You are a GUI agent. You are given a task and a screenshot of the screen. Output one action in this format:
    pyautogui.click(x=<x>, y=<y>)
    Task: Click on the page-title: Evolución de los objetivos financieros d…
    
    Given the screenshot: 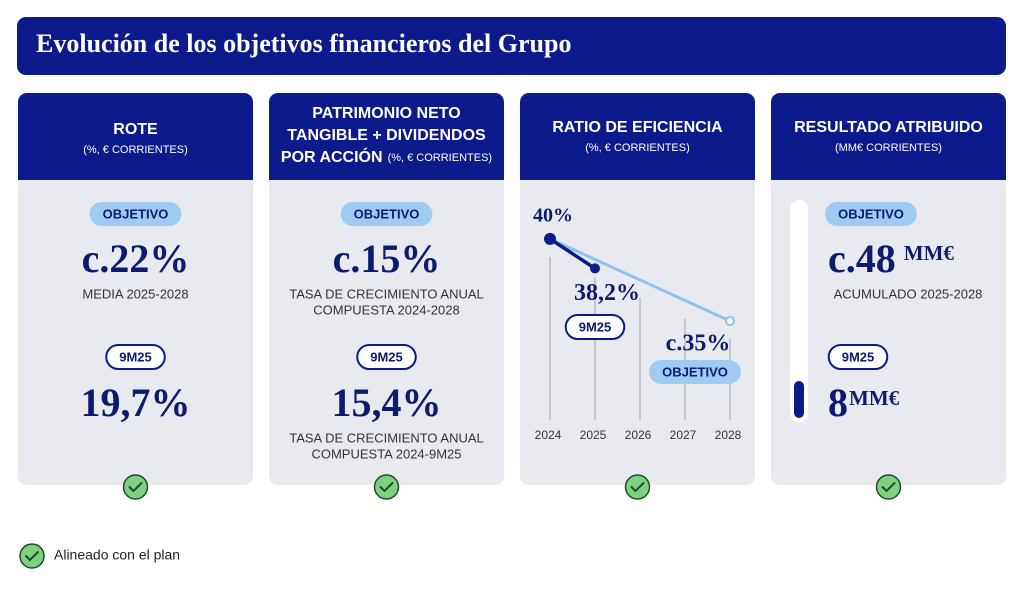 What is the action you would take?
    pyautogui.click(x=303, y=43)
    